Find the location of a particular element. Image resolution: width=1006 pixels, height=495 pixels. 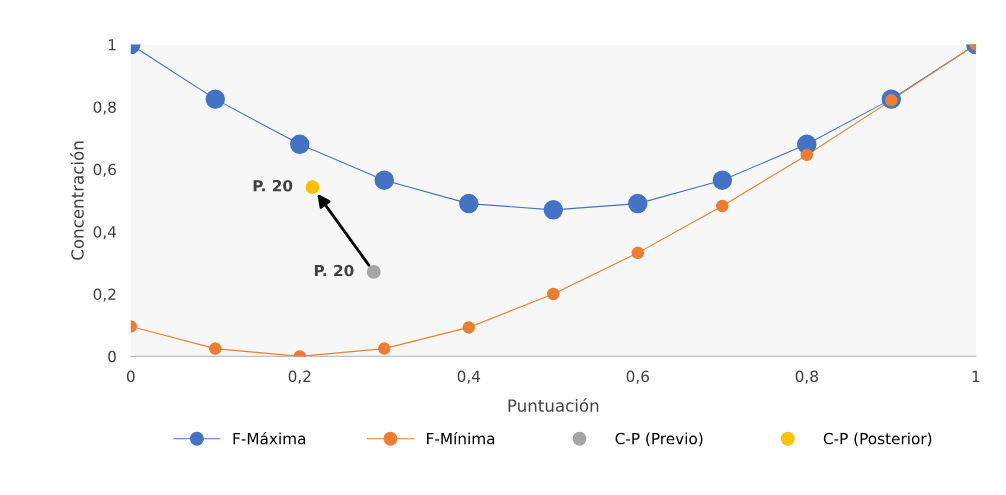

x-tick-label: 0,4 is located at coordinates (469, 377).